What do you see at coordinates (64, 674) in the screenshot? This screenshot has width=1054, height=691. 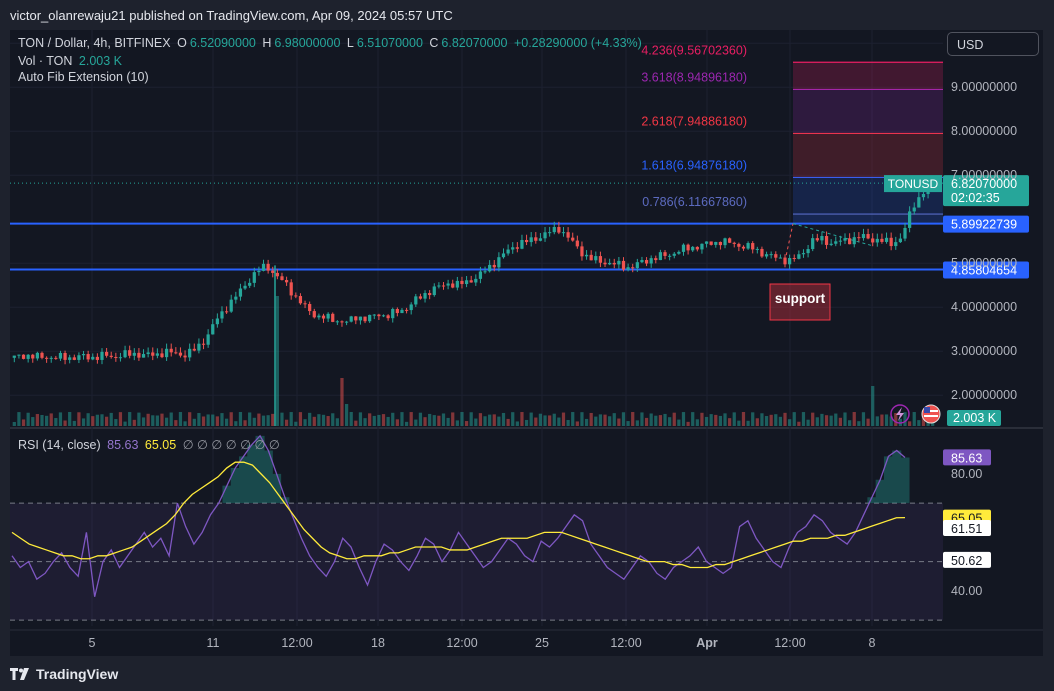 I see `tradingview-logo: TradingView` at bounding box center [64, 674].